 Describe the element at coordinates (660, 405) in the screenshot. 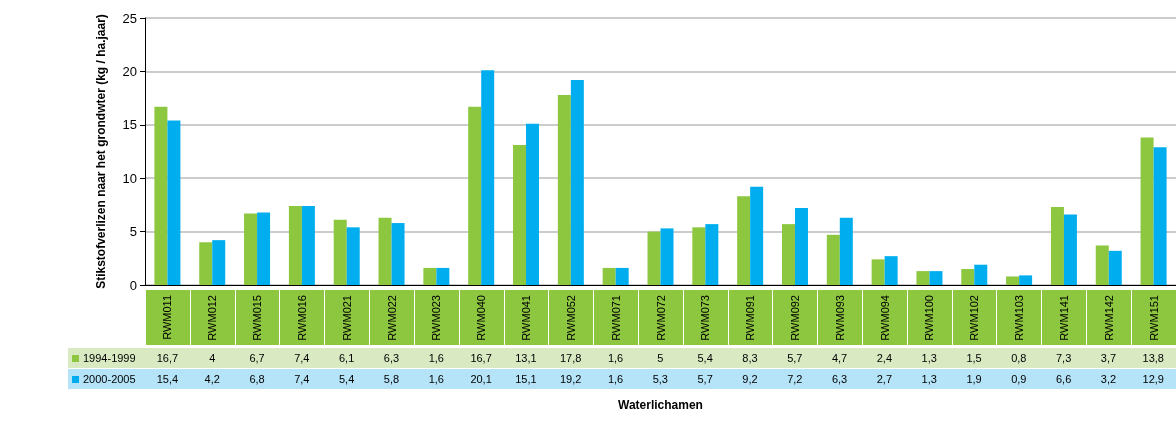

I see `x-axis-title: Waterlichamen` at that location.